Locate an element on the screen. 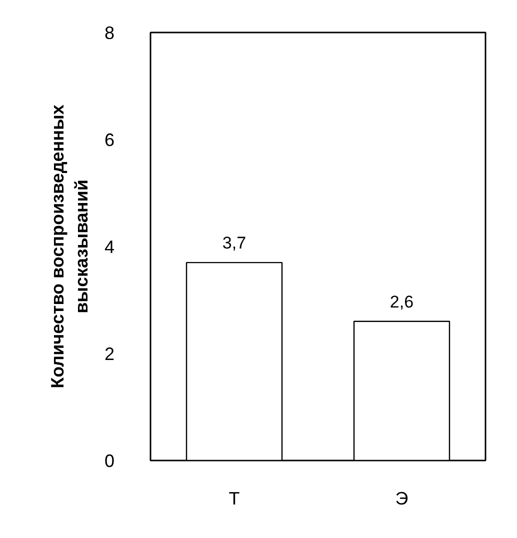 Image resolution: width=517 pixels, height=538 pixels. y-tick-label: 6 is located at coordinates (109, 140).